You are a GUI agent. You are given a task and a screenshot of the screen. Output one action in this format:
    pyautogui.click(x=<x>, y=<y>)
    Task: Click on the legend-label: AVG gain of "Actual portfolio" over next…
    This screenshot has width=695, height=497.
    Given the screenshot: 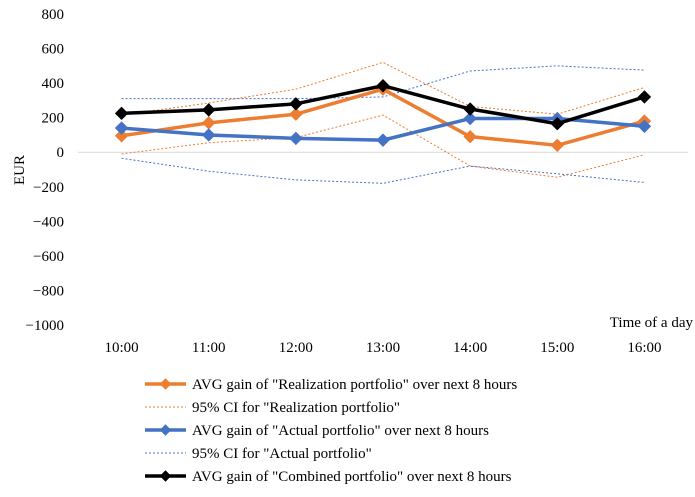 What is the action you would take?
    pyautogui.click(x=340, y=431)
    